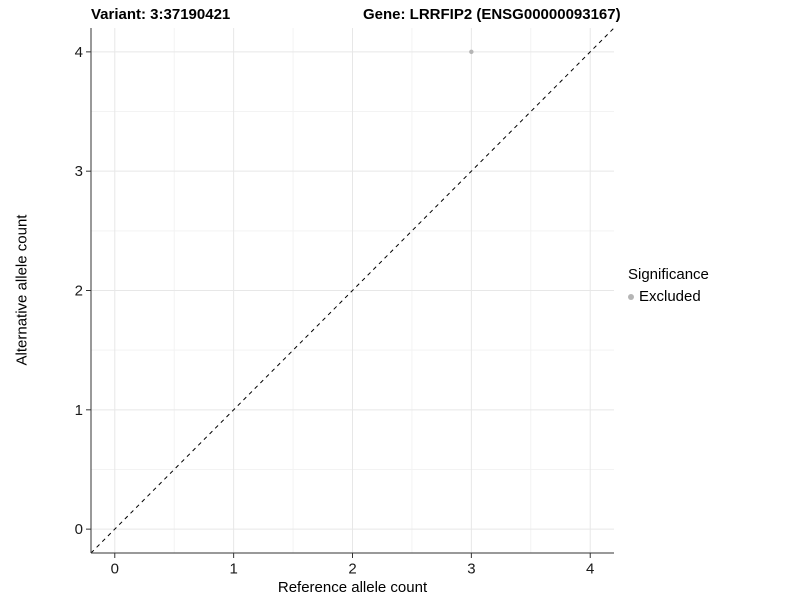  I want to click on legend-item-label: Excluded, so click(670, 296).